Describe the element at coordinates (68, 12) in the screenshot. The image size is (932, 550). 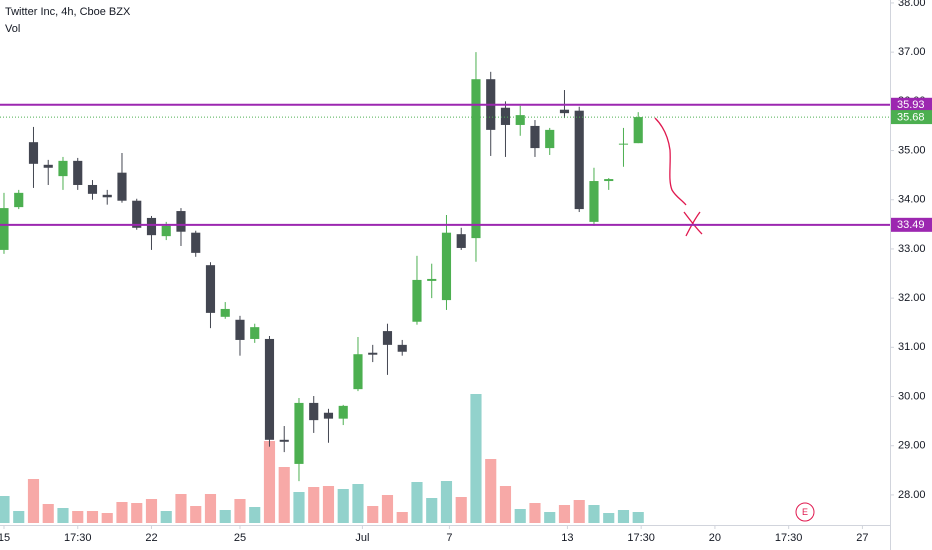
I see `chart-title: Twitter Inc, 4h, Cboe BZX` at that location.